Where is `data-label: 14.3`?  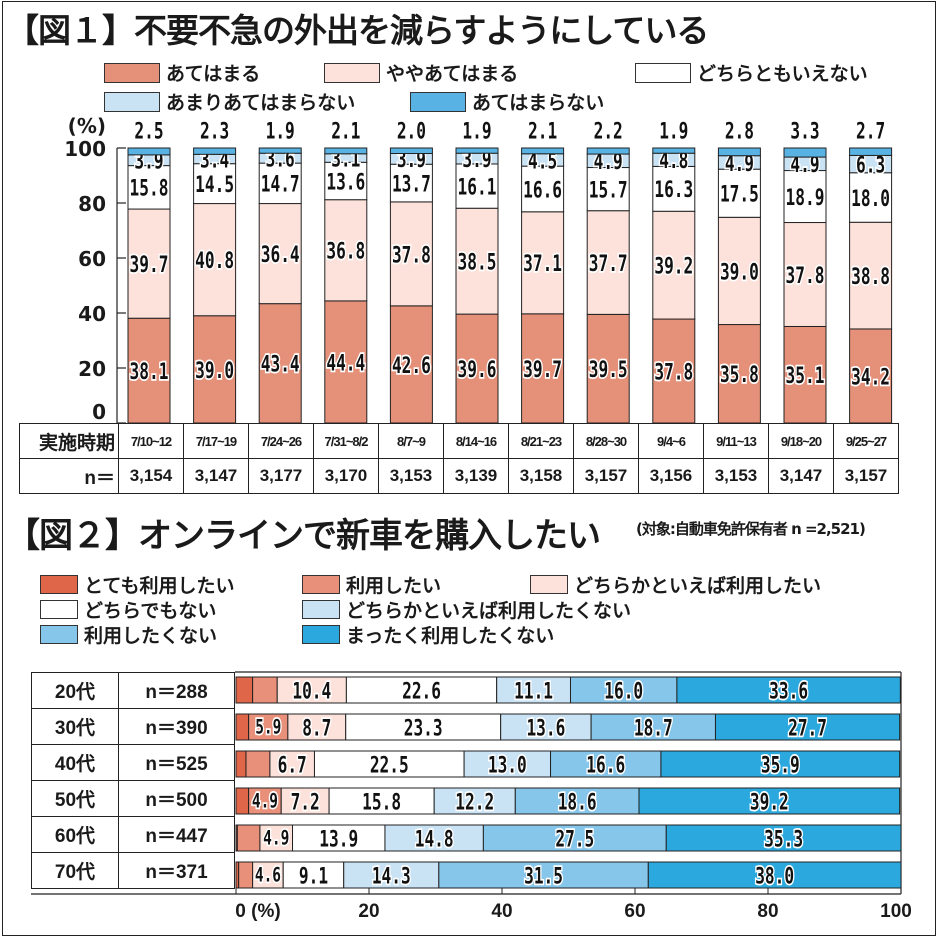
data-label: 14.3 is located at coordinates (391, 876).